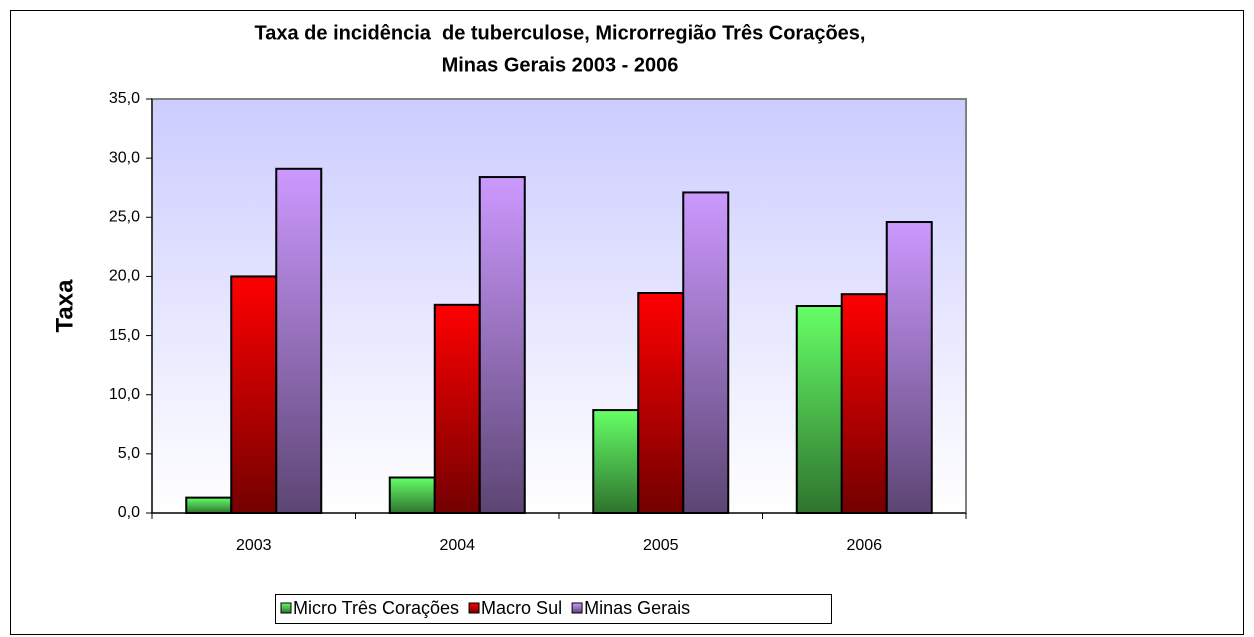 The image size is (1254, 637). I want to click on y-tick-label: 0,0, so click(129, 512).